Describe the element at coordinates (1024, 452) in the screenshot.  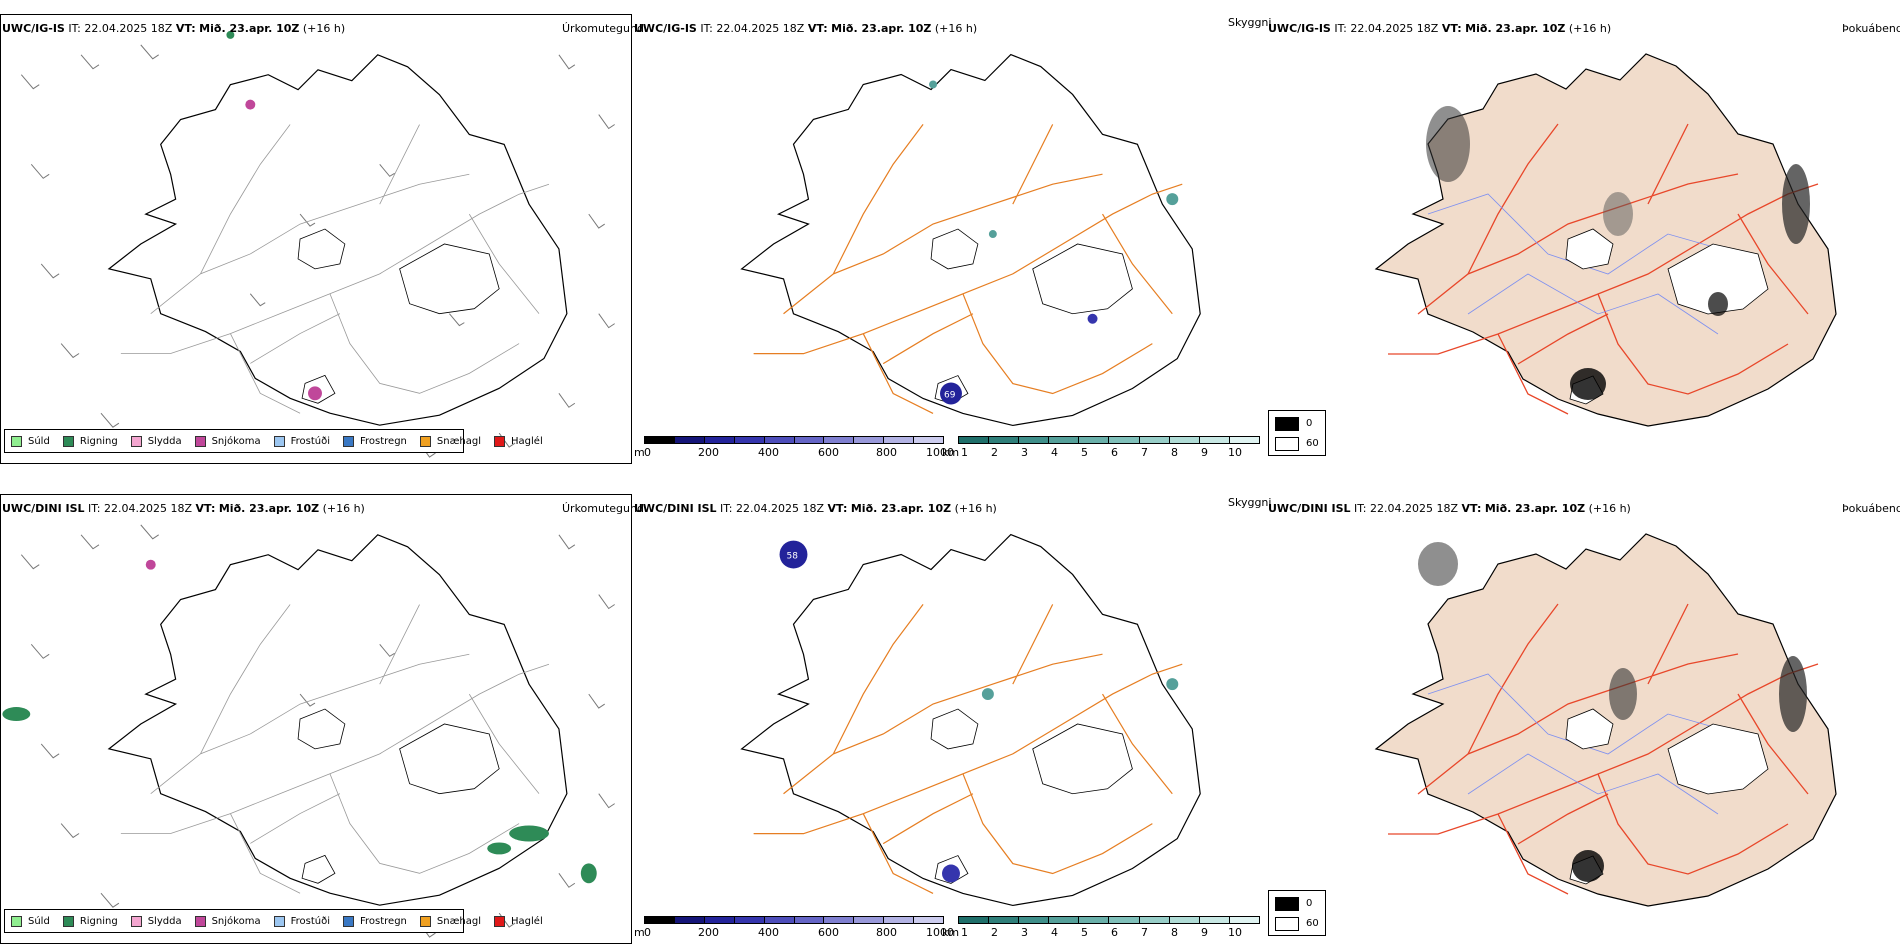
I see `vis-tick: 3` at that location.